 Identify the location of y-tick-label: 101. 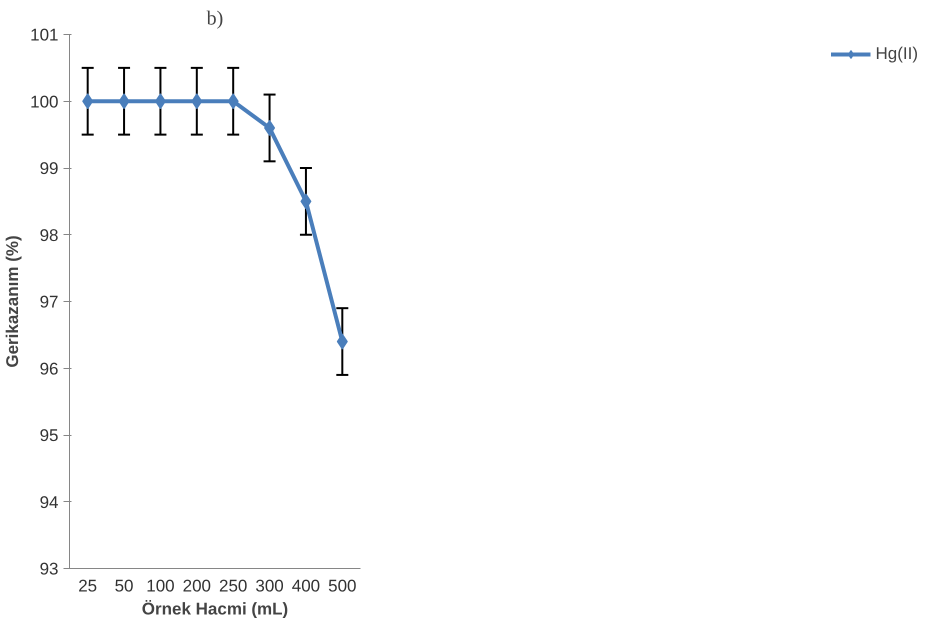
(44, 35).